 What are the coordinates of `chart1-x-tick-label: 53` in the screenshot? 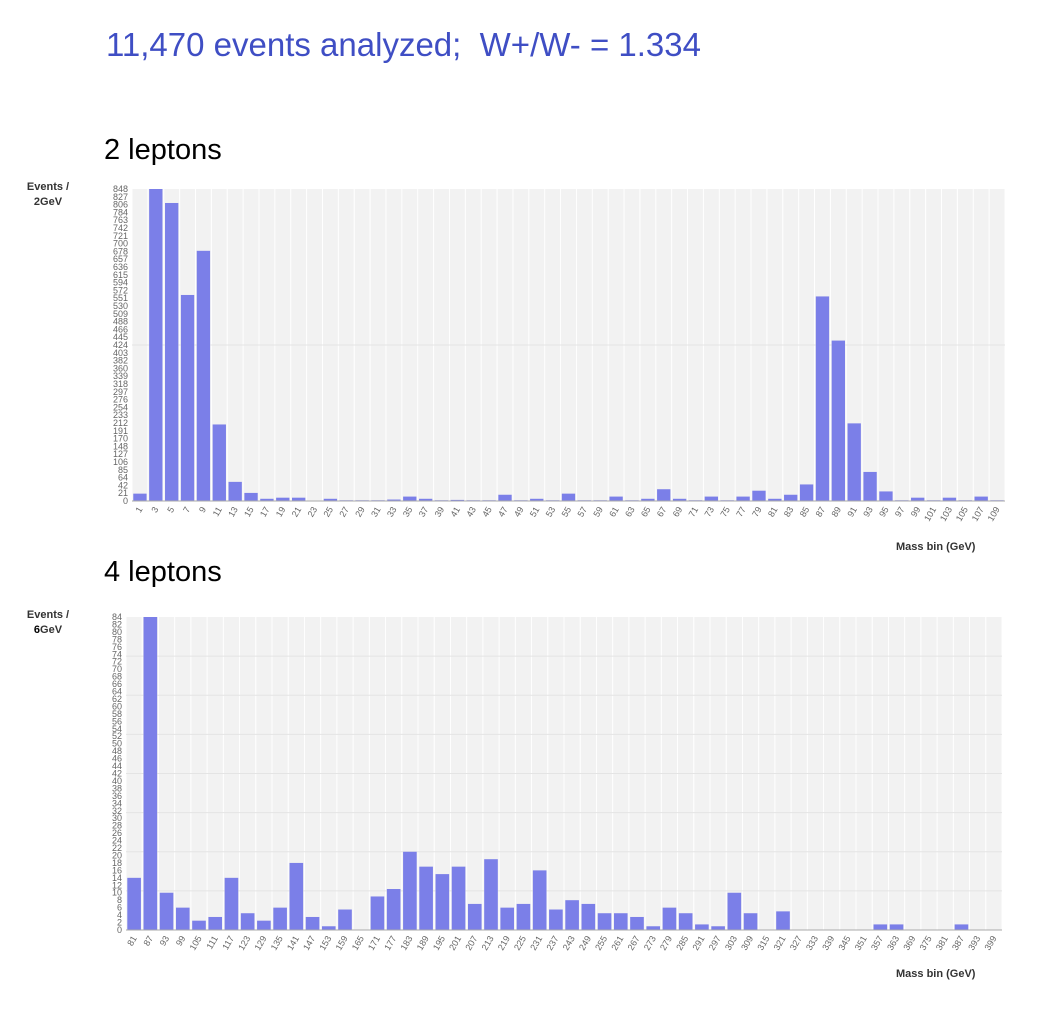 It's located at (551, 512).